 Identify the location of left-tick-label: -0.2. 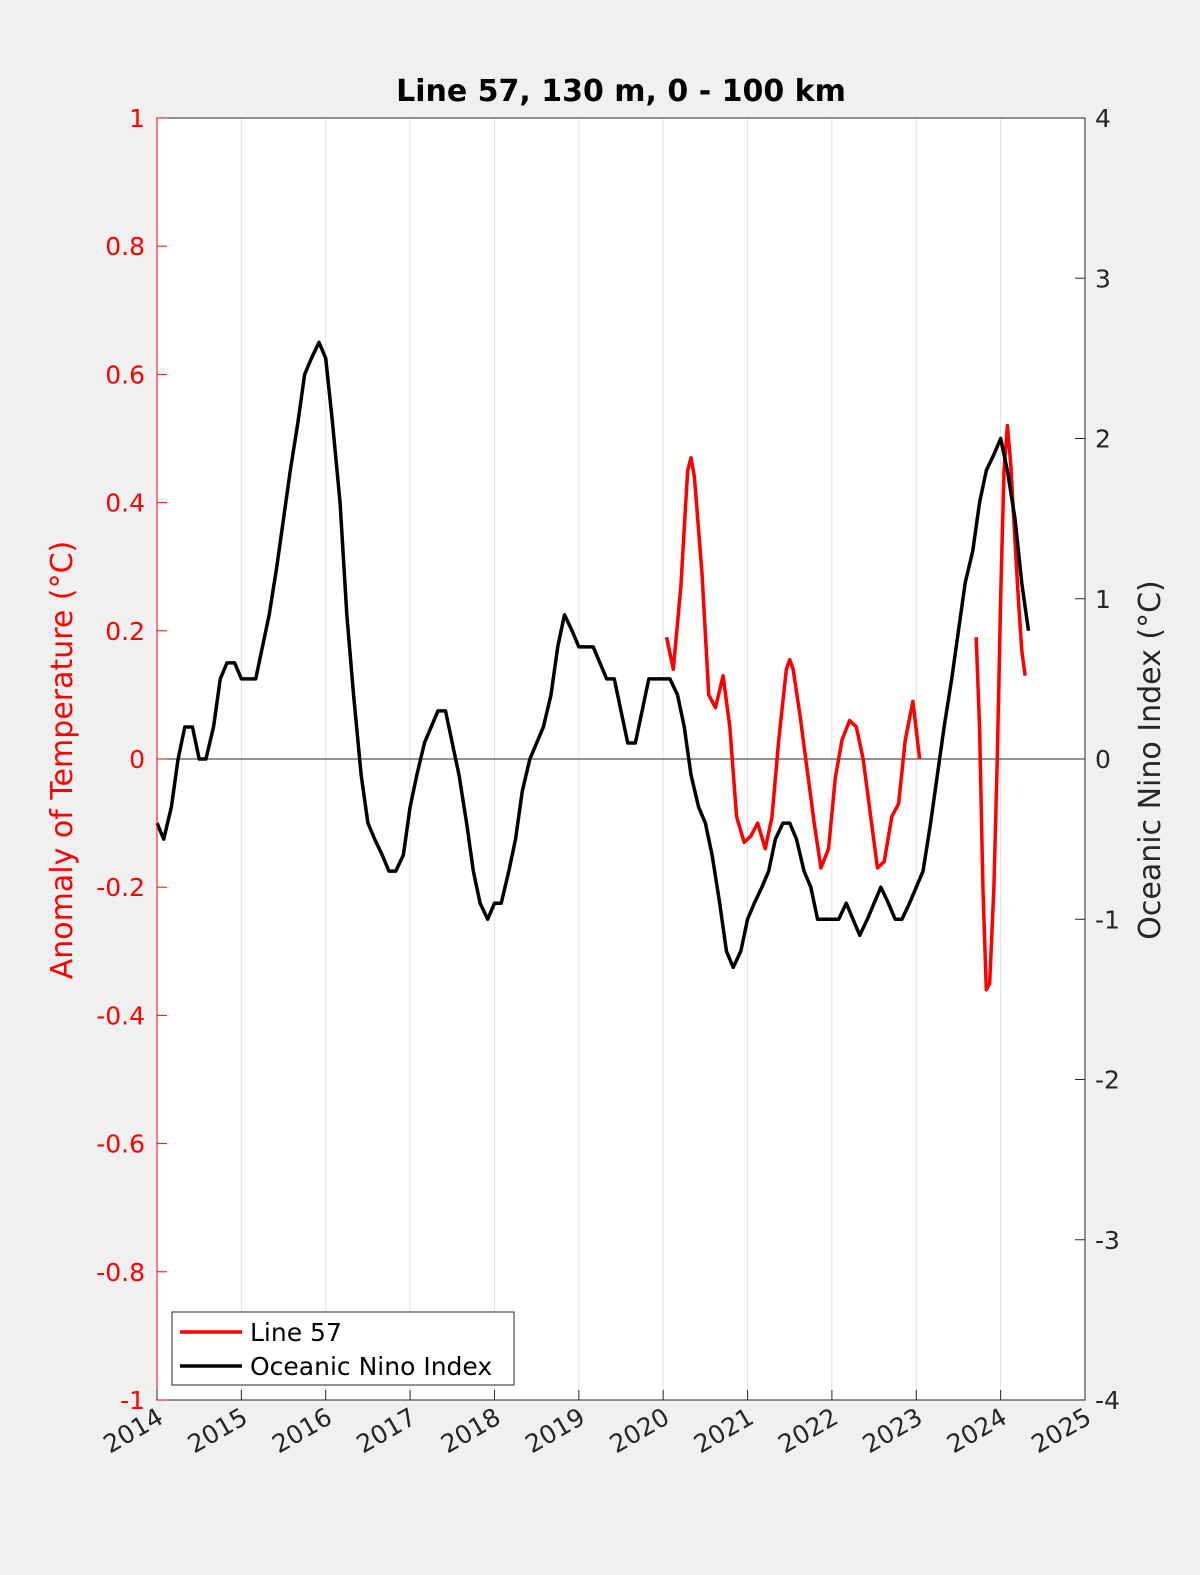
(120, 887).